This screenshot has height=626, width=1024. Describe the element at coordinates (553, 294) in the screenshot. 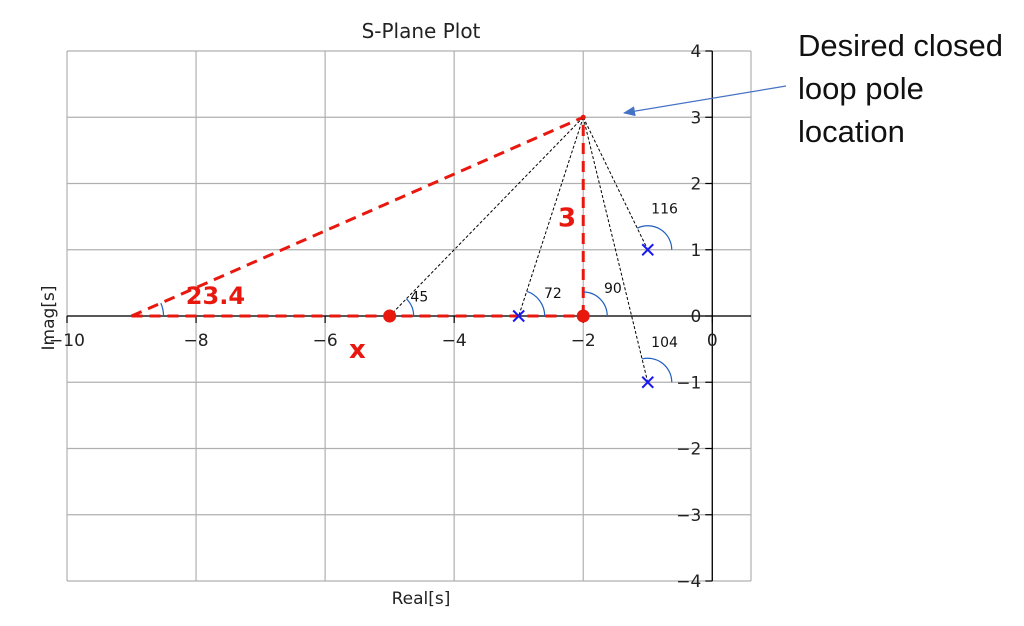

I see `angle-label-72: 72` at that location.